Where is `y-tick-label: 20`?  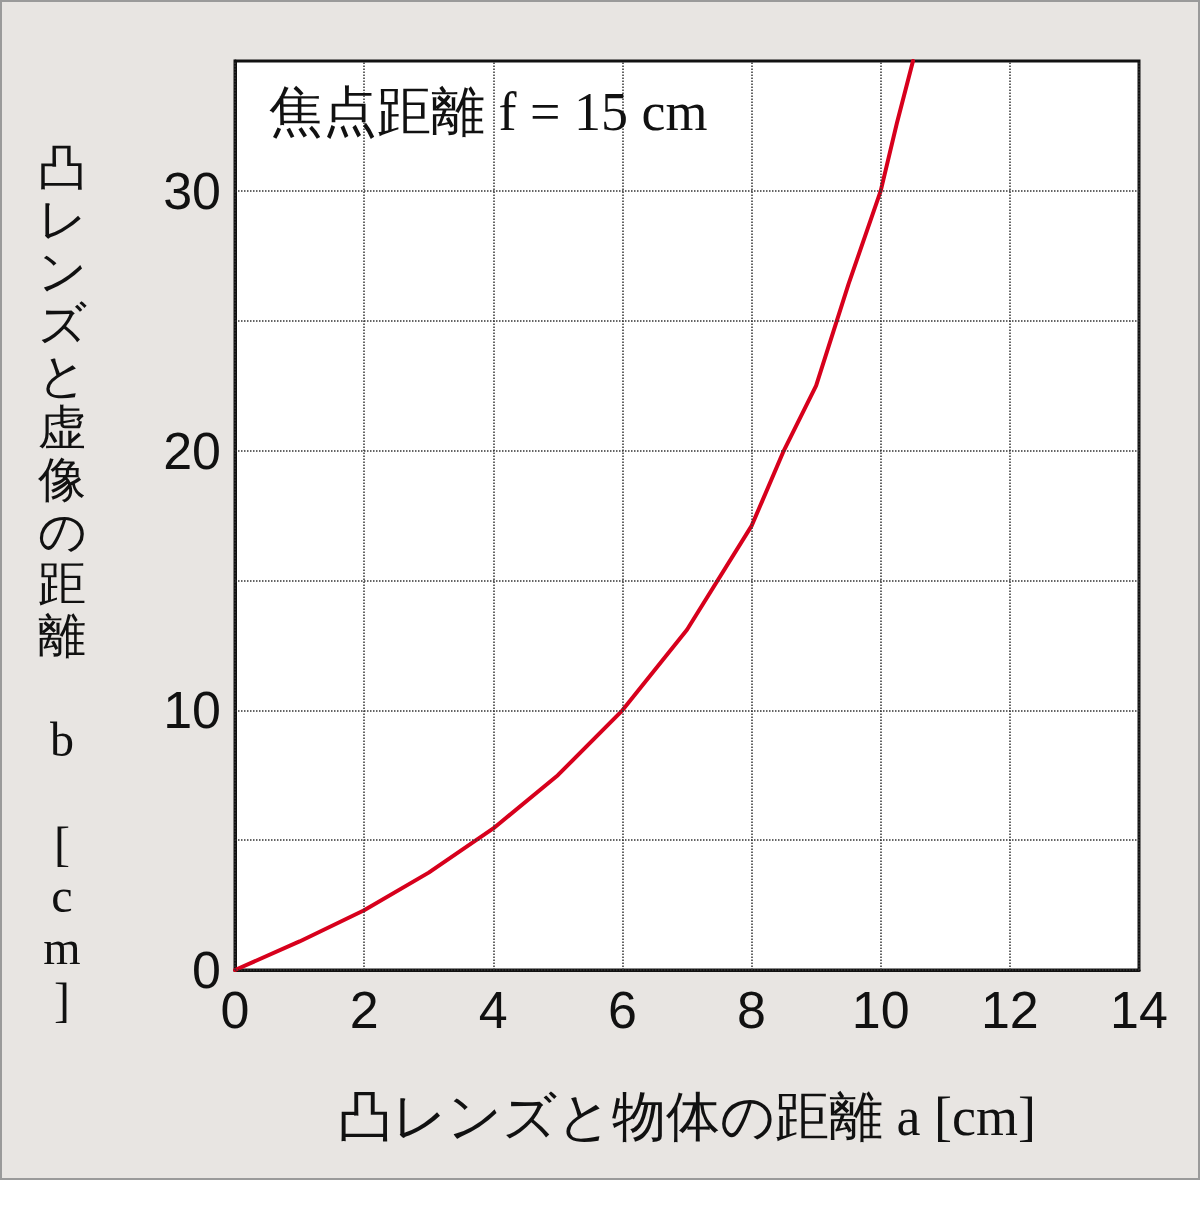
y-tick-label: 20 is located at coordinates (192, 450).